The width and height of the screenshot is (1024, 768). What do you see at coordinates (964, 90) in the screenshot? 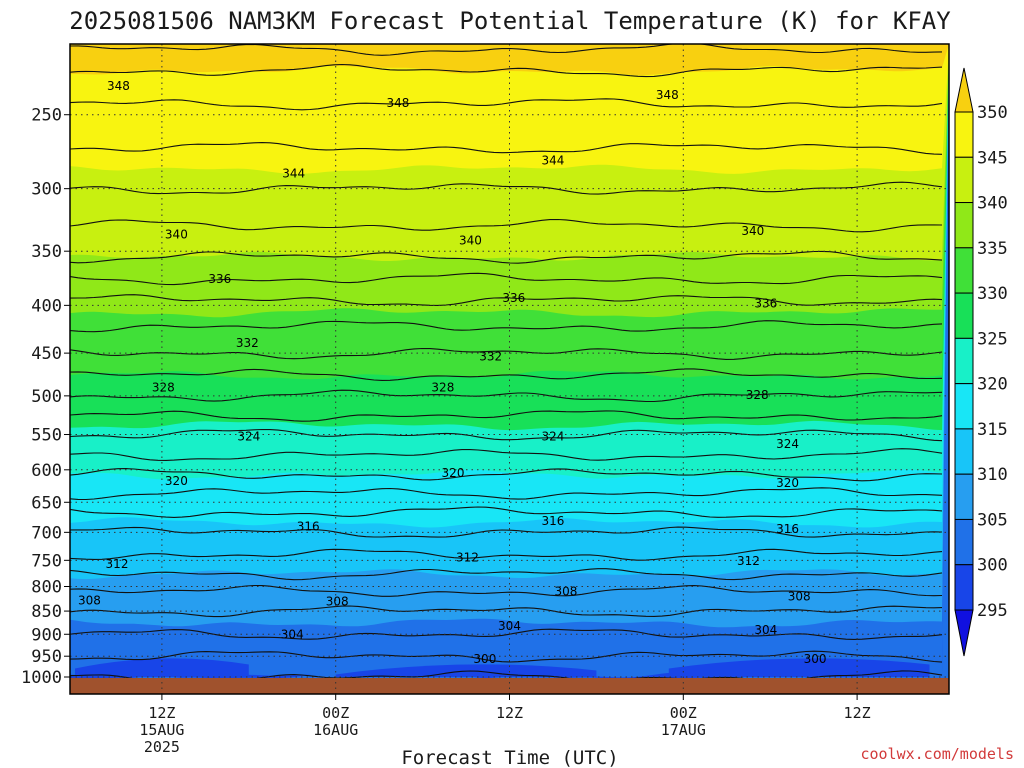
I see `colorbar-max-arrow` at bounding box center [964, 90].